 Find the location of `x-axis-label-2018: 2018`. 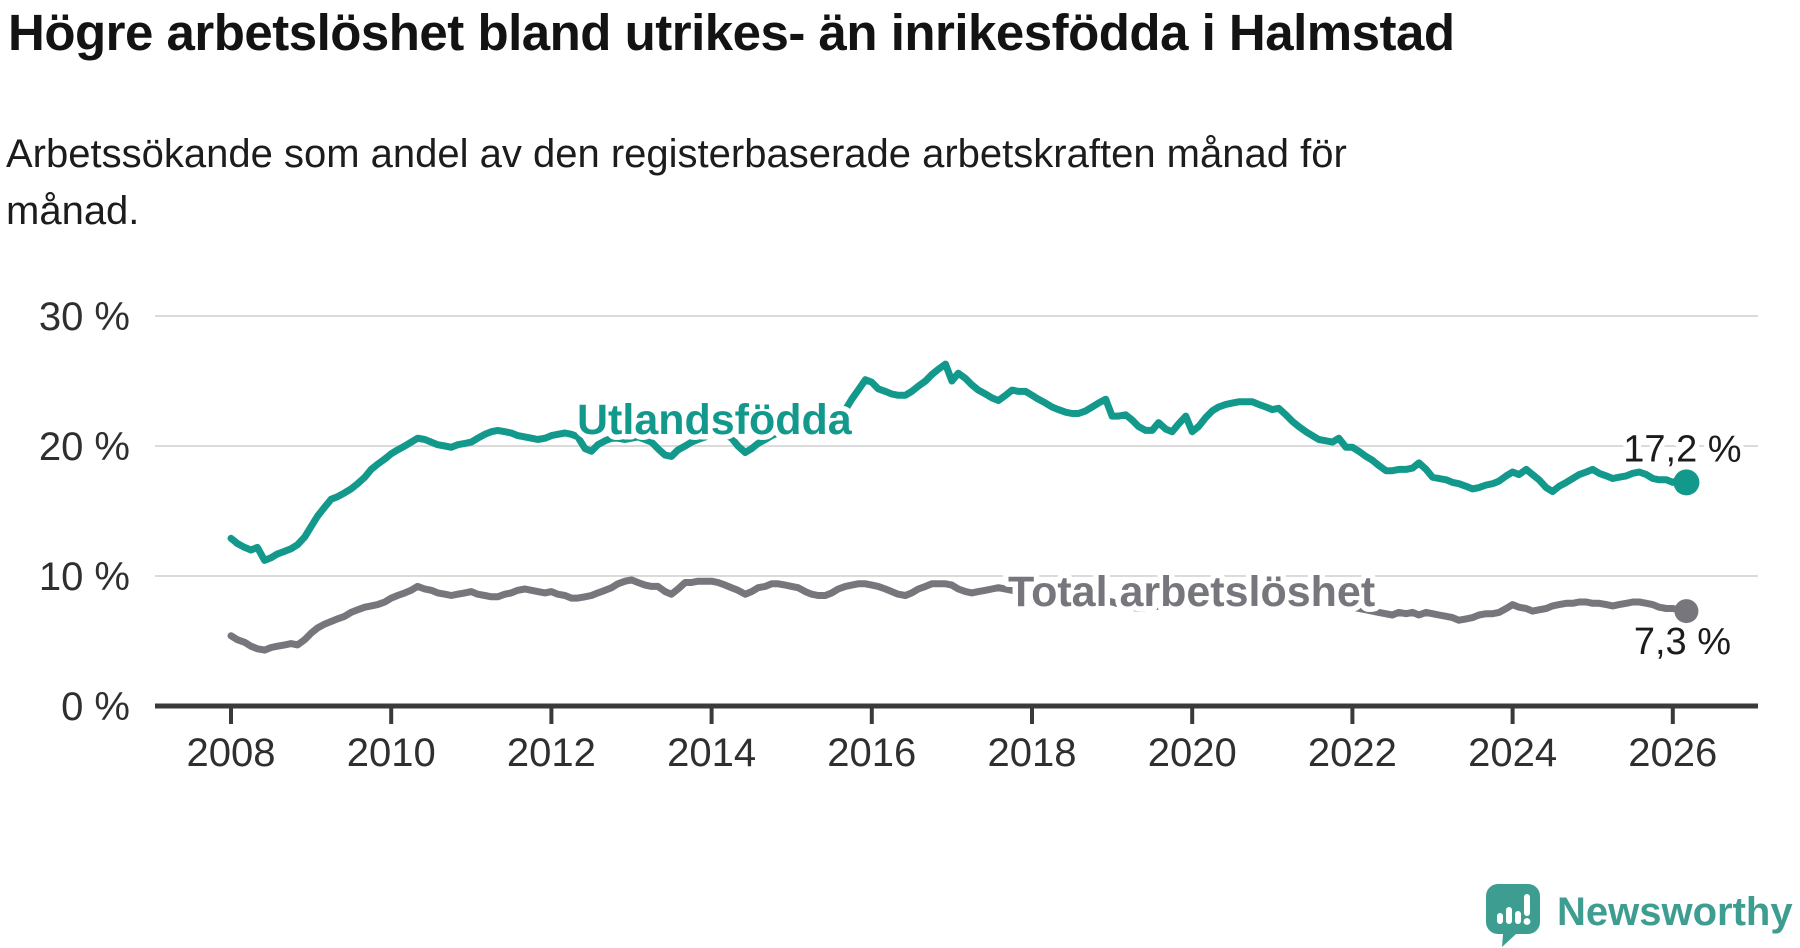

x-axis-label-2018: 2018 is located at coordinates (1032, 753).